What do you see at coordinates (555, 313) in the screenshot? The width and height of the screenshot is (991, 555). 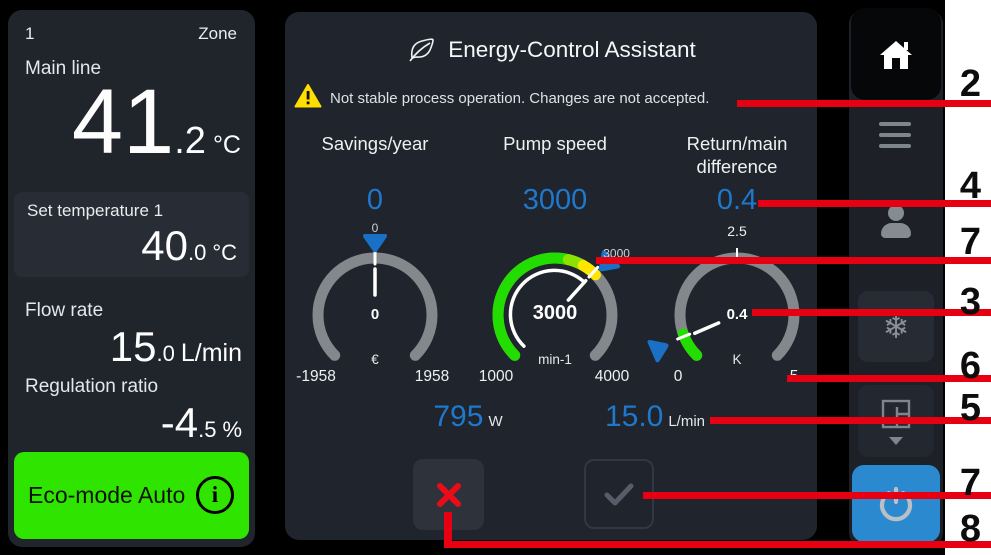 I see `svg-text: 3000` at bounding box center [555, 313].